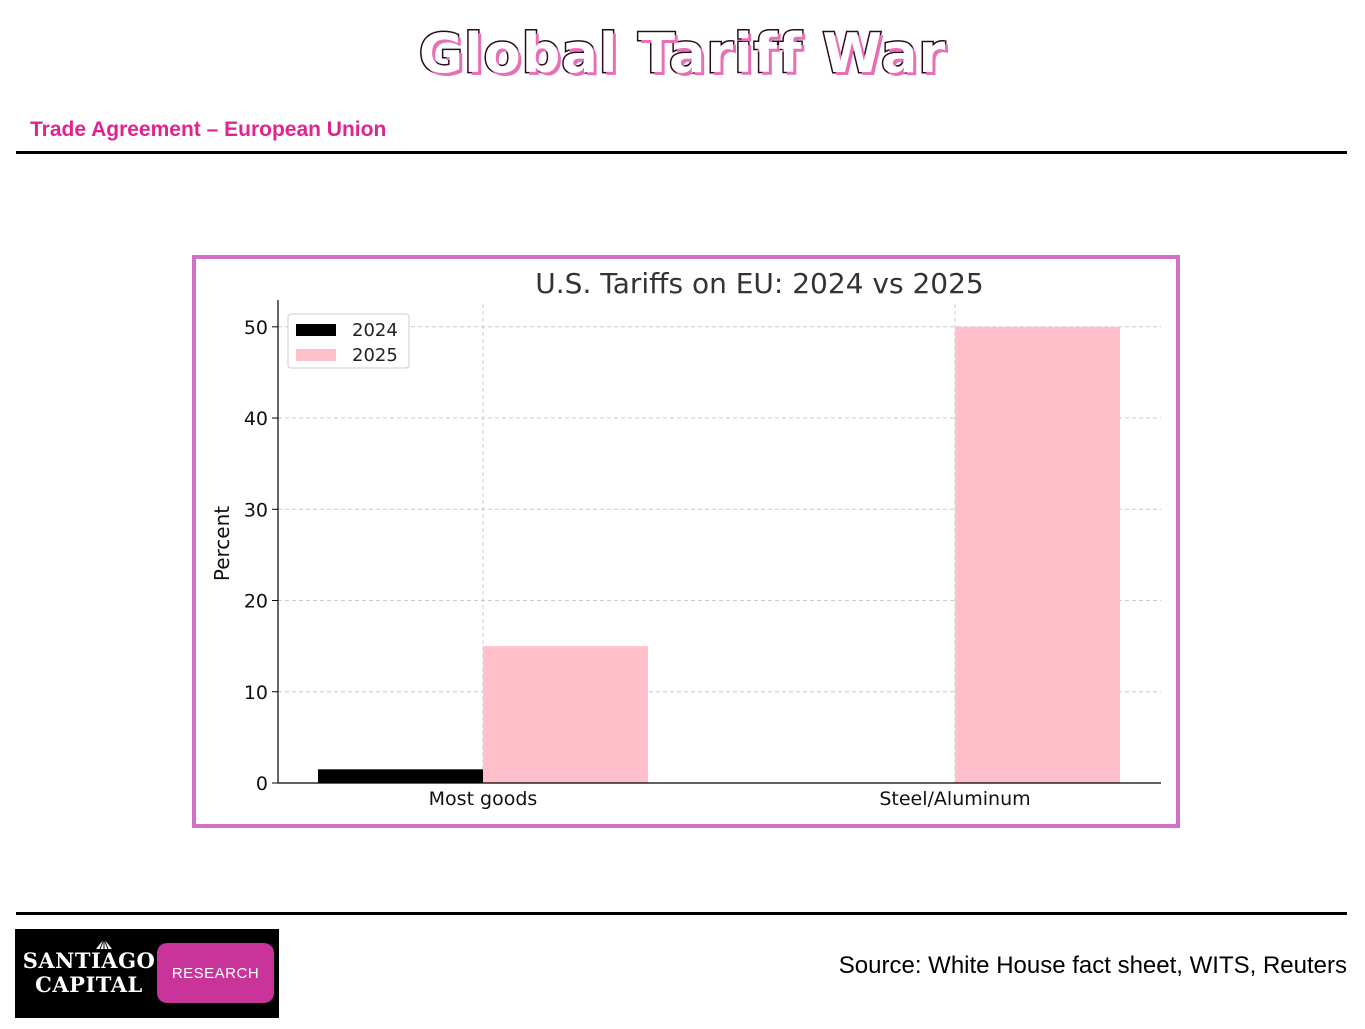 This screenshot has height=1029, width=1365. What do you see at coordinates (256, 602) in the screenshot?
I see `y-tick-label: 20` at bounding box center [256, 602].